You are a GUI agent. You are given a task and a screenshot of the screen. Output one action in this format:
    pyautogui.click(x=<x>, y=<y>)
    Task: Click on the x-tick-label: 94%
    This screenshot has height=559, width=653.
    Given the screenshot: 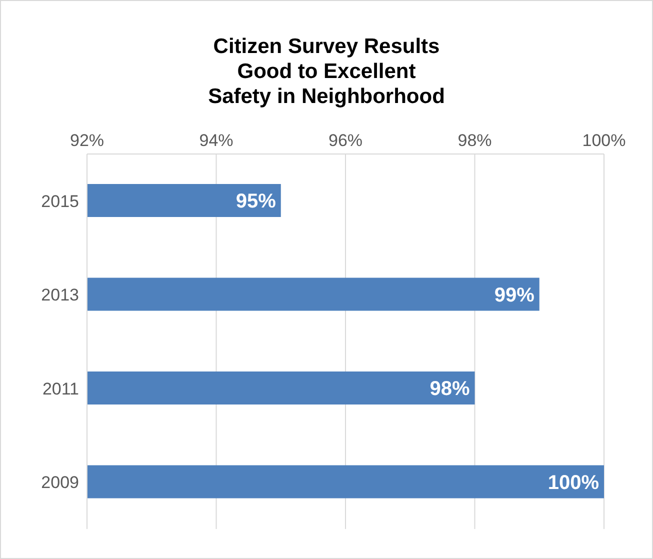 What is the action you would take?
    pyautogui.click(x=216, y=140)
    